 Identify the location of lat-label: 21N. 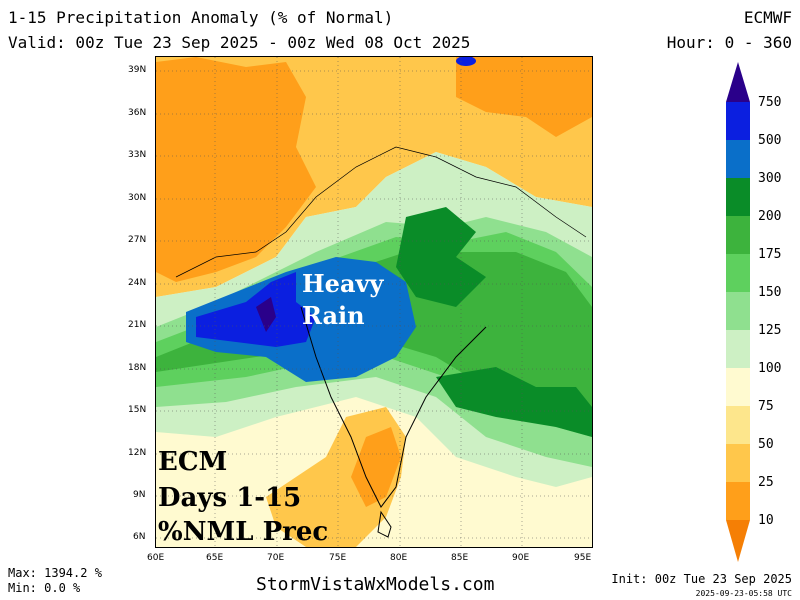
(137, 325).